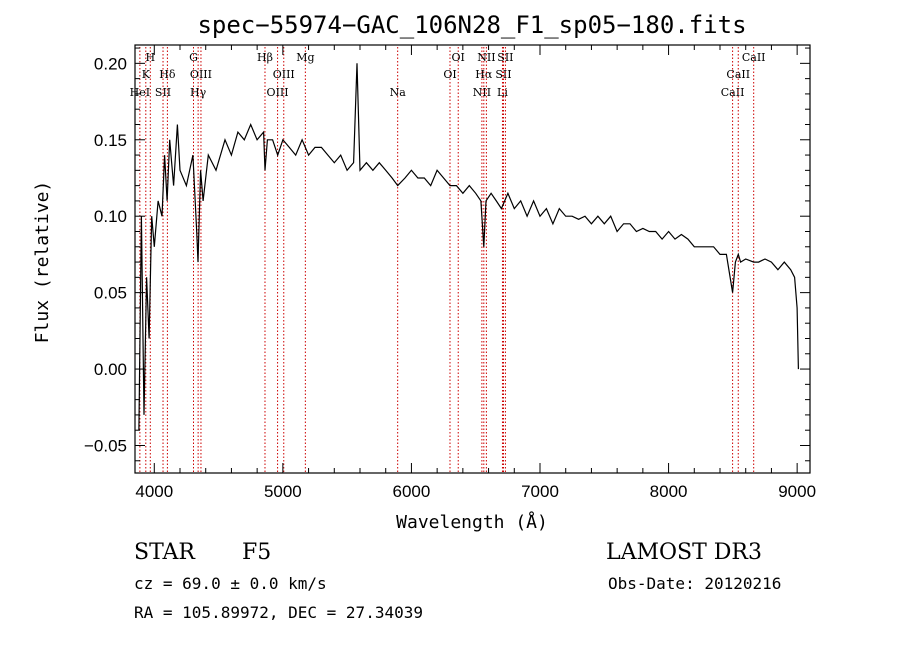 The height and width of the screenshot is (649, 900). What do you see at coordinates (110, 293) in the screenshot?
I see `y-tick-label: 0.05` at bounding box center [110, 293].